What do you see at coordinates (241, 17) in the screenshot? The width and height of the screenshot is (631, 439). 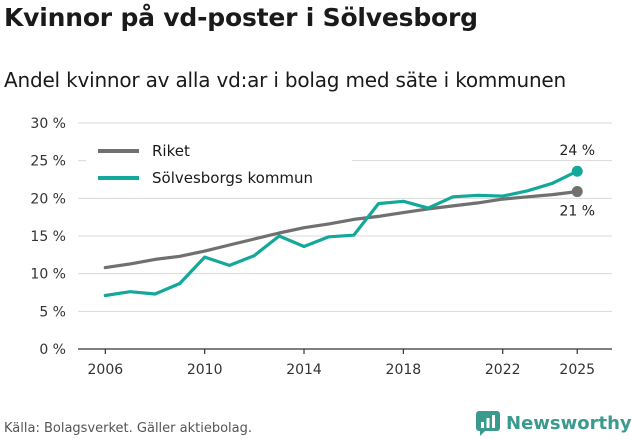 I see `chart-title: Kvinnor på vd-poster i Sölvesborg` at bounding box center [241, 17].